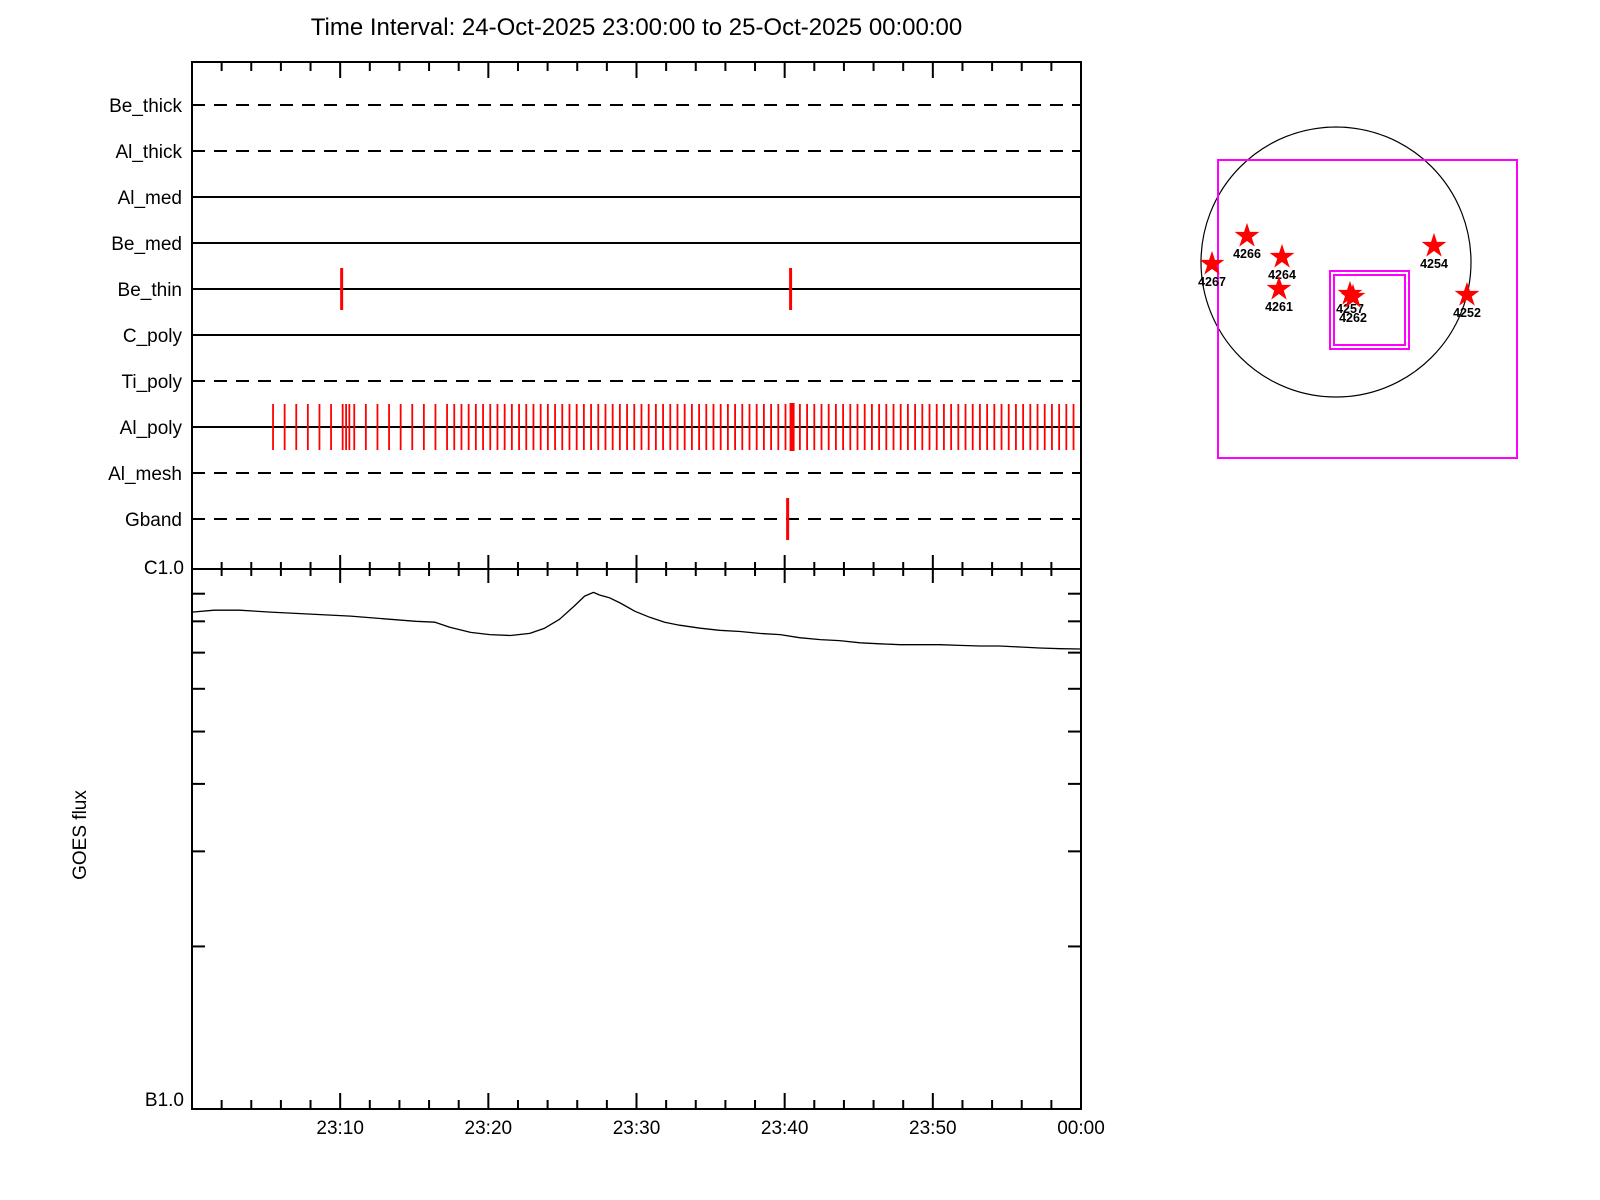 The image size is (1600, 1200). Describe the element at coordinates (163, 568) in the screenshot. I see `goes-top-axis-label: C1.0` at that location.